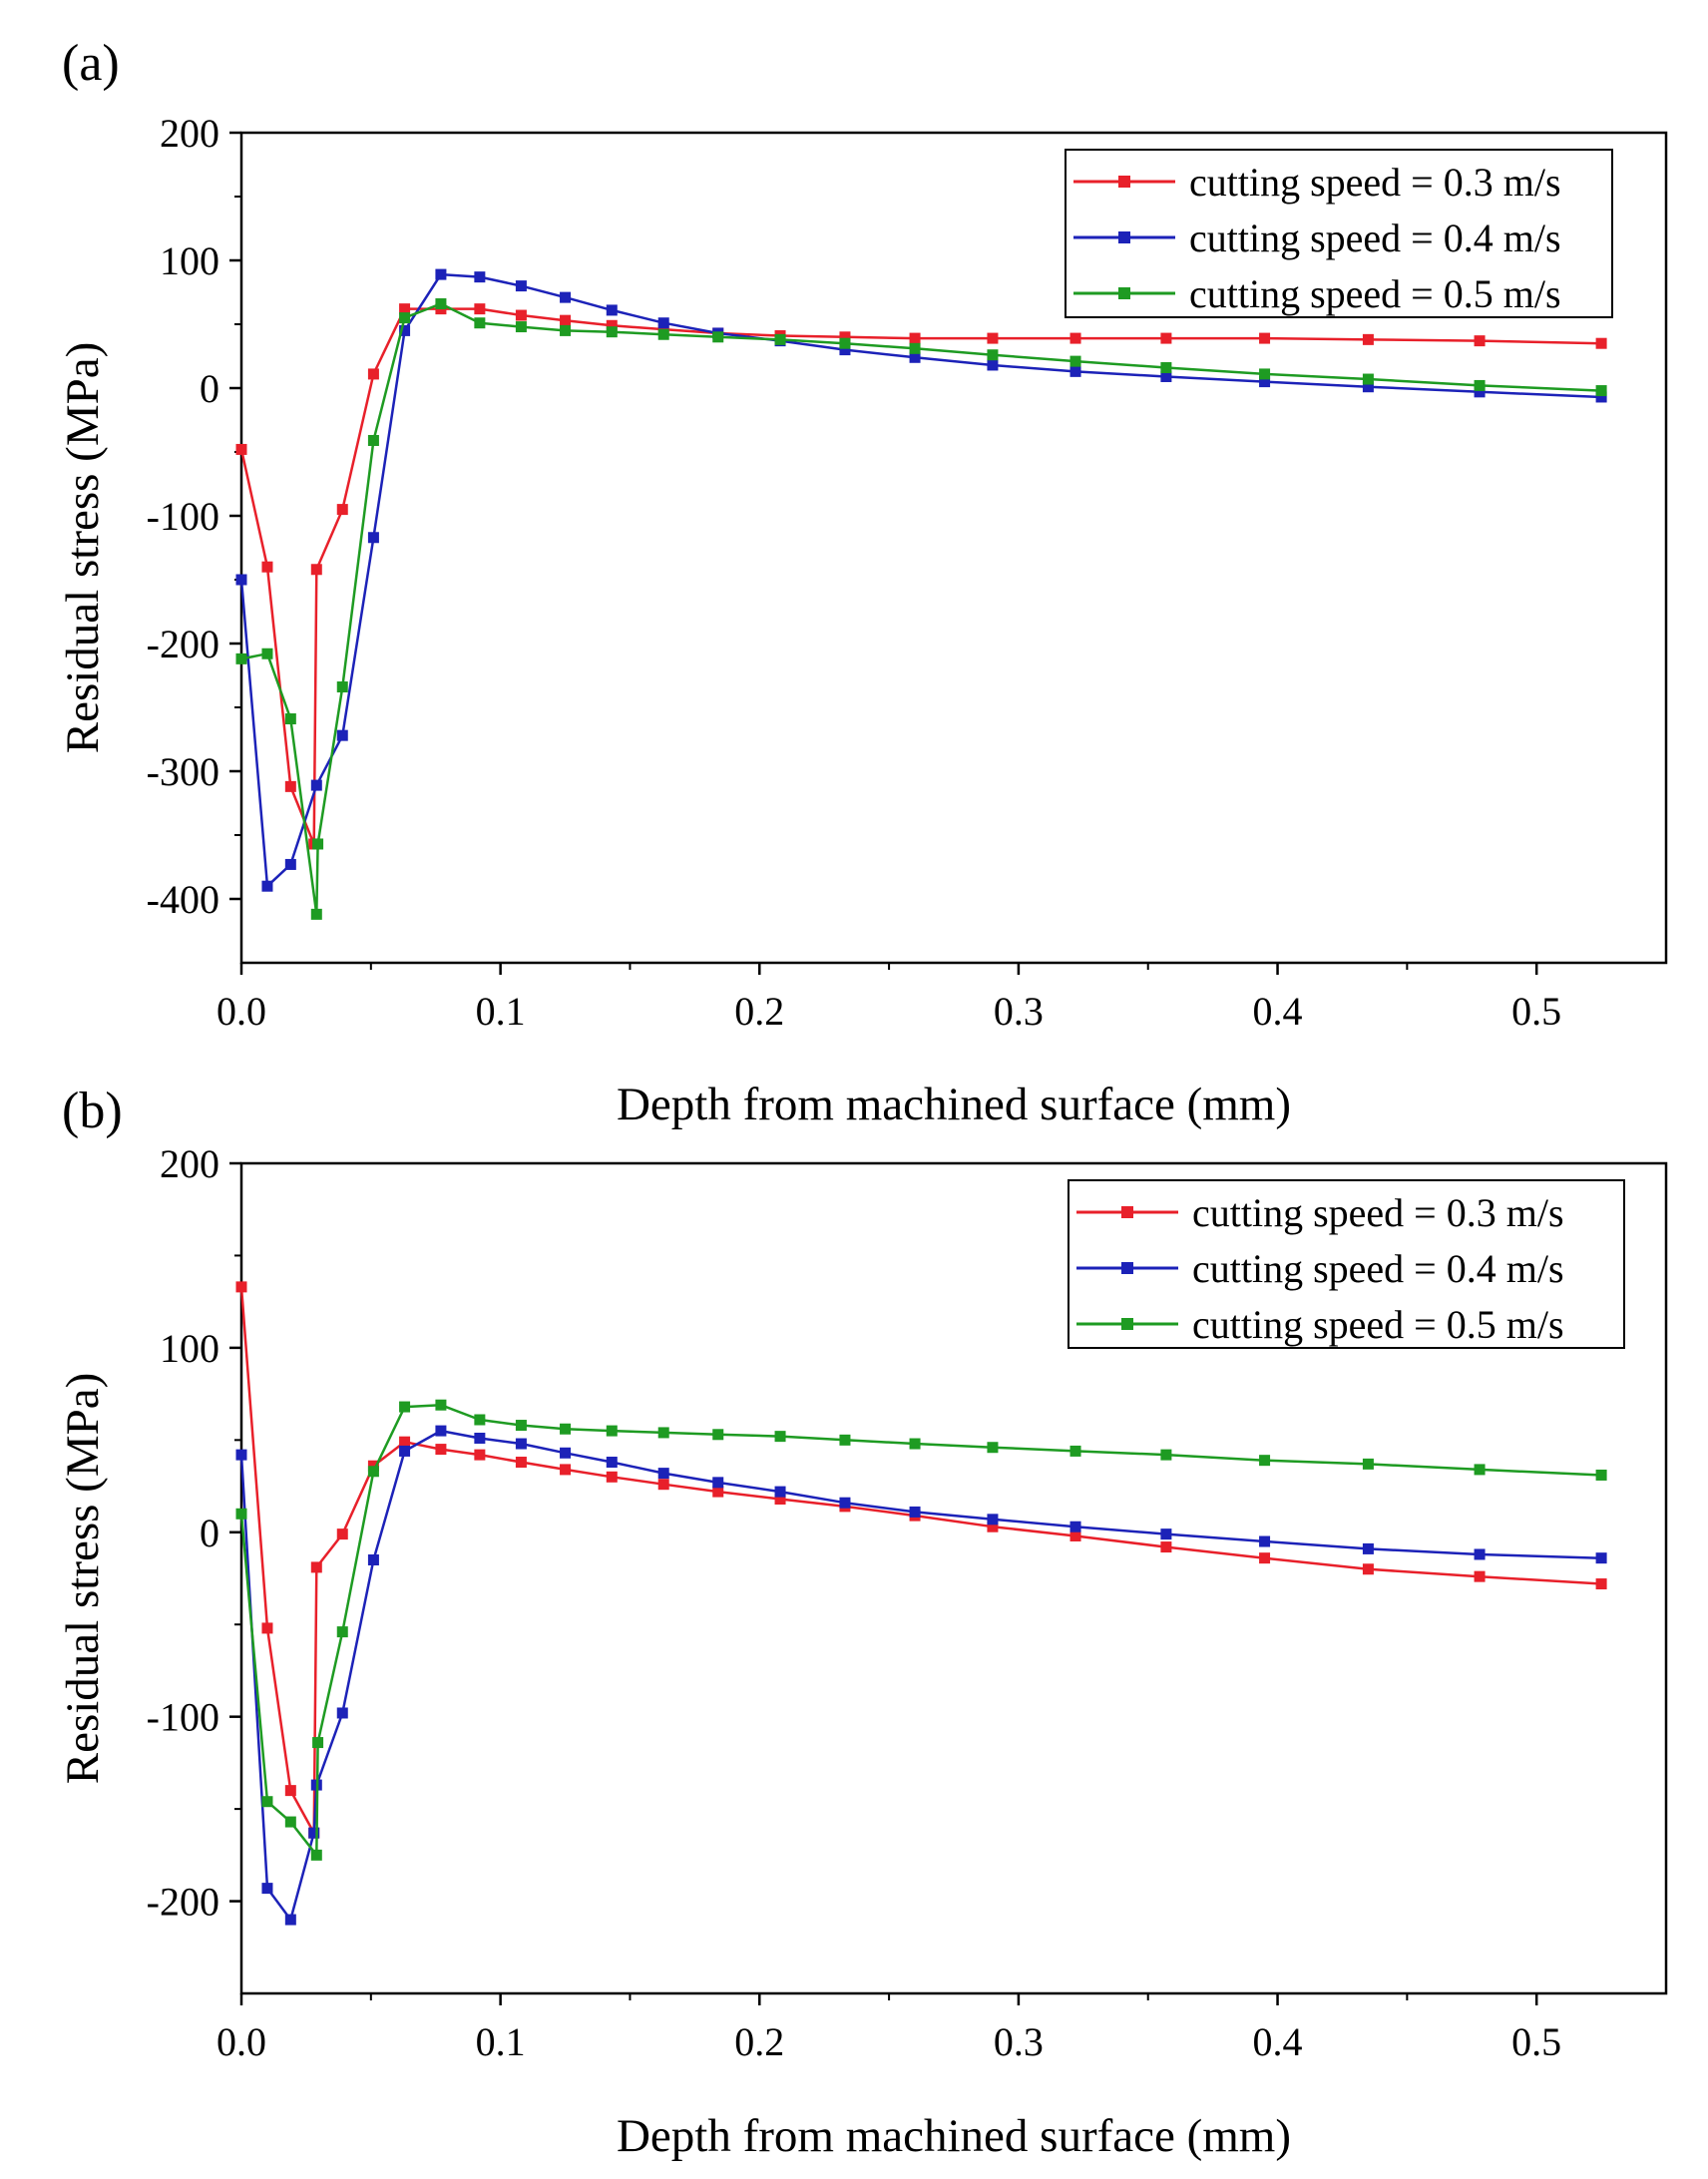 The height and width of the screenshot is (2179, 1708). Describe the element at coordinates (91, 63) in the screenshot. I see `panel-label-a: (a)` at that location.